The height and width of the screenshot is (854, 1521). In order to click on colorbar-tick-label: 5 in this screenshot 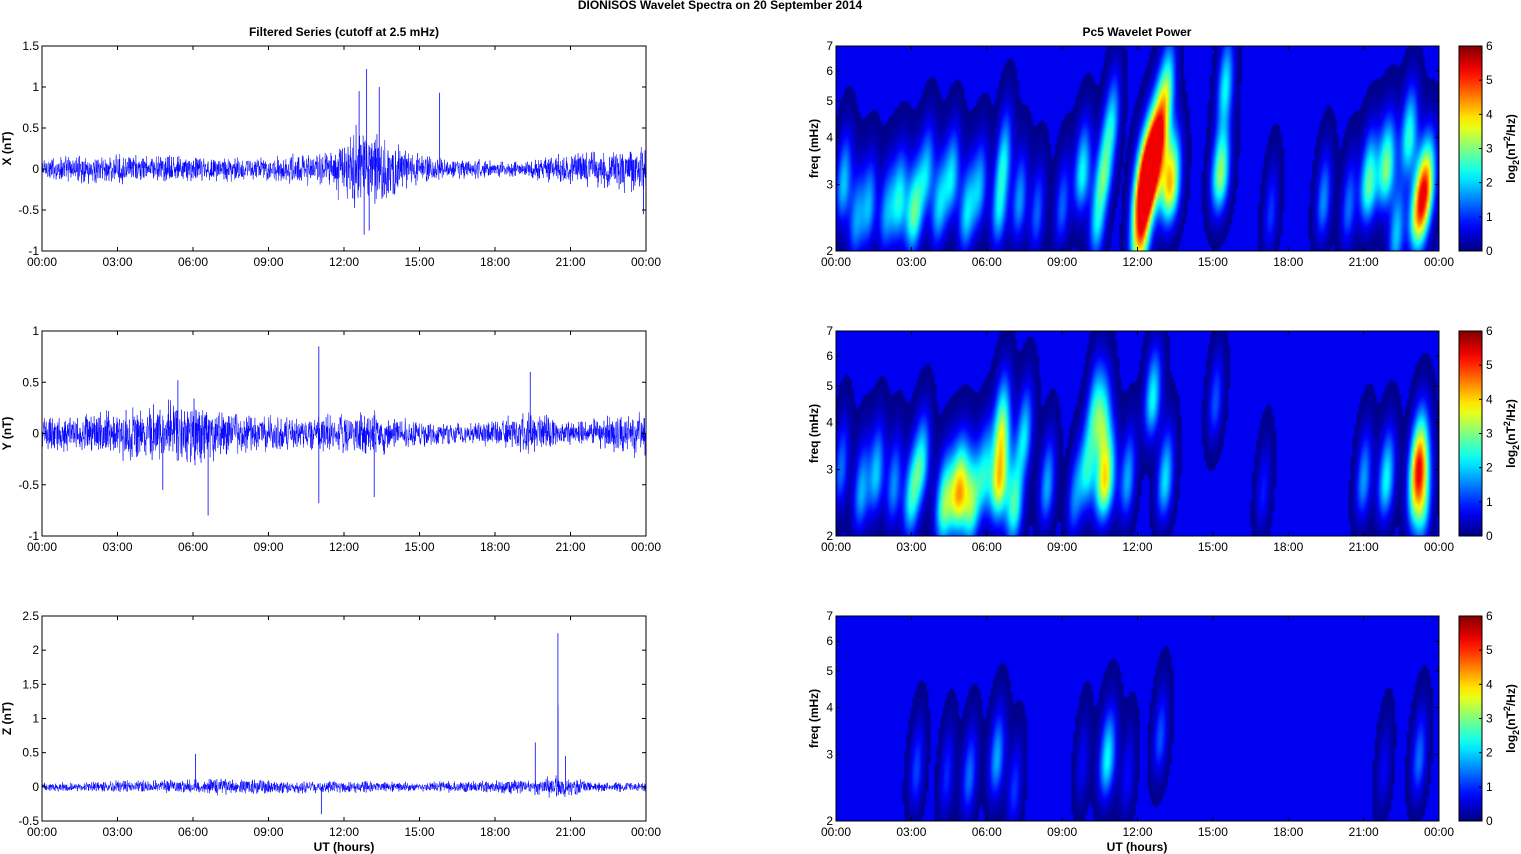, I will do `click(1489, 365)`.